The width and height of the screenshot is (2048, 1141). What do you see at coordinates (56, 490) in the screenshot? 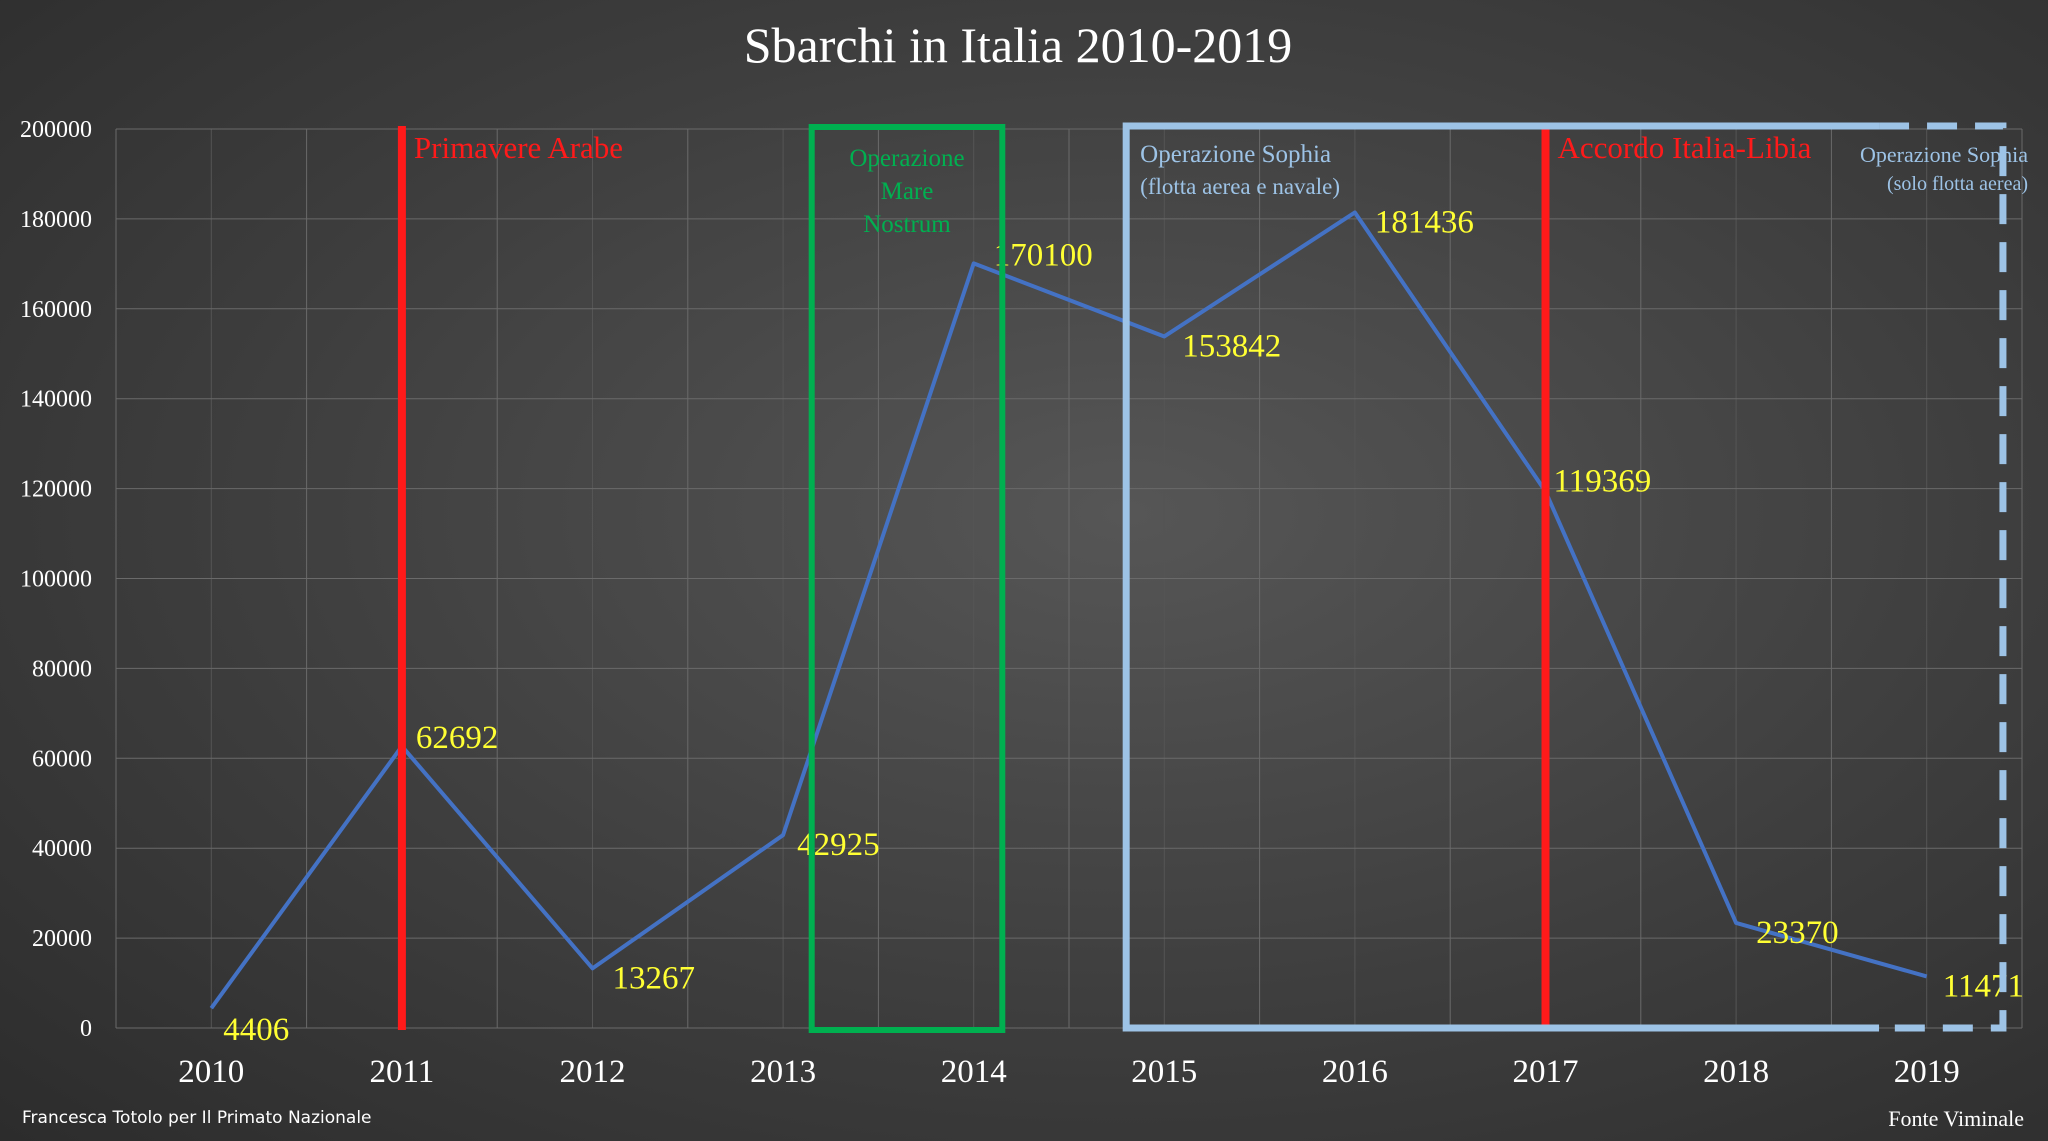
I see `y-tick-label: 120000` at bounding box center [56, 490].